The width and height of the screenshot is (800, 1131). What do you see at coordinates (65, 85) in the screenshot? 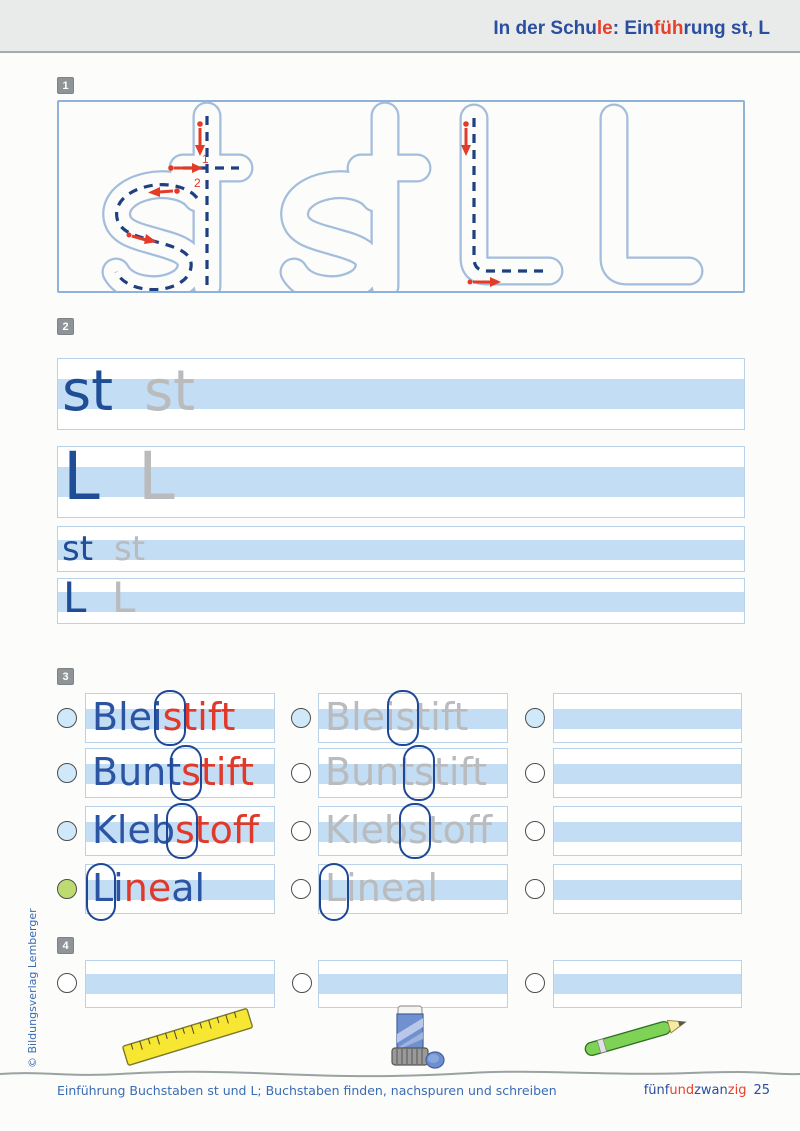
I see `section-1-badge: 1` at bounding box center [65, 85].